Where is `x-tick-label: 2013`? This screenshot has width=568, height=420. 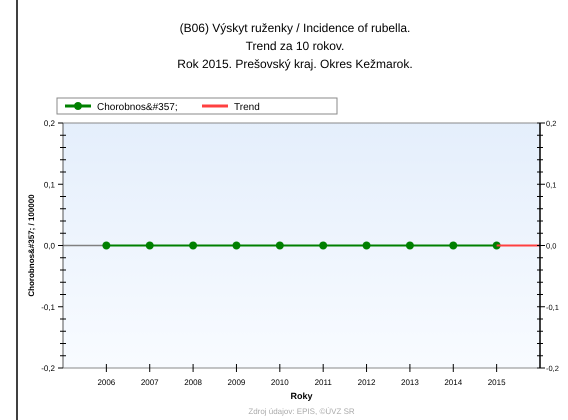
x-tick-label: 2013 is located at coordinates (410, 382).